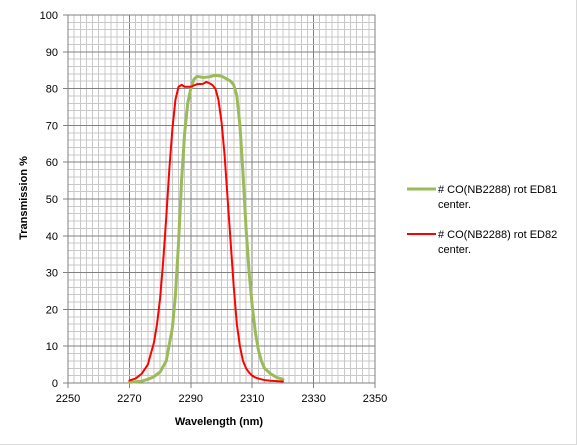  I want to click on x-tick-label: 2270, so click(129, 399).